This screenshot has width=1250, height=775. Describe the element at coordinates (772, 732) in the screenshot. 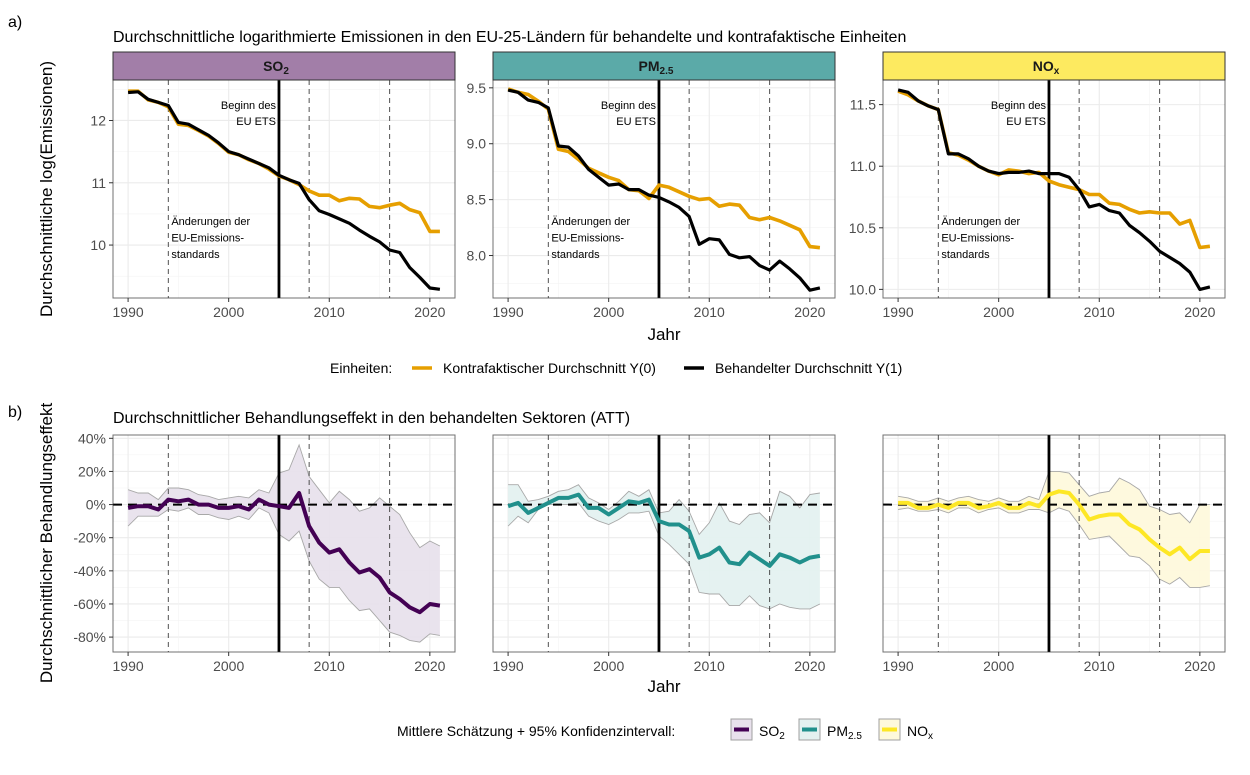

I see `legend-b-label: SO2` at that location.